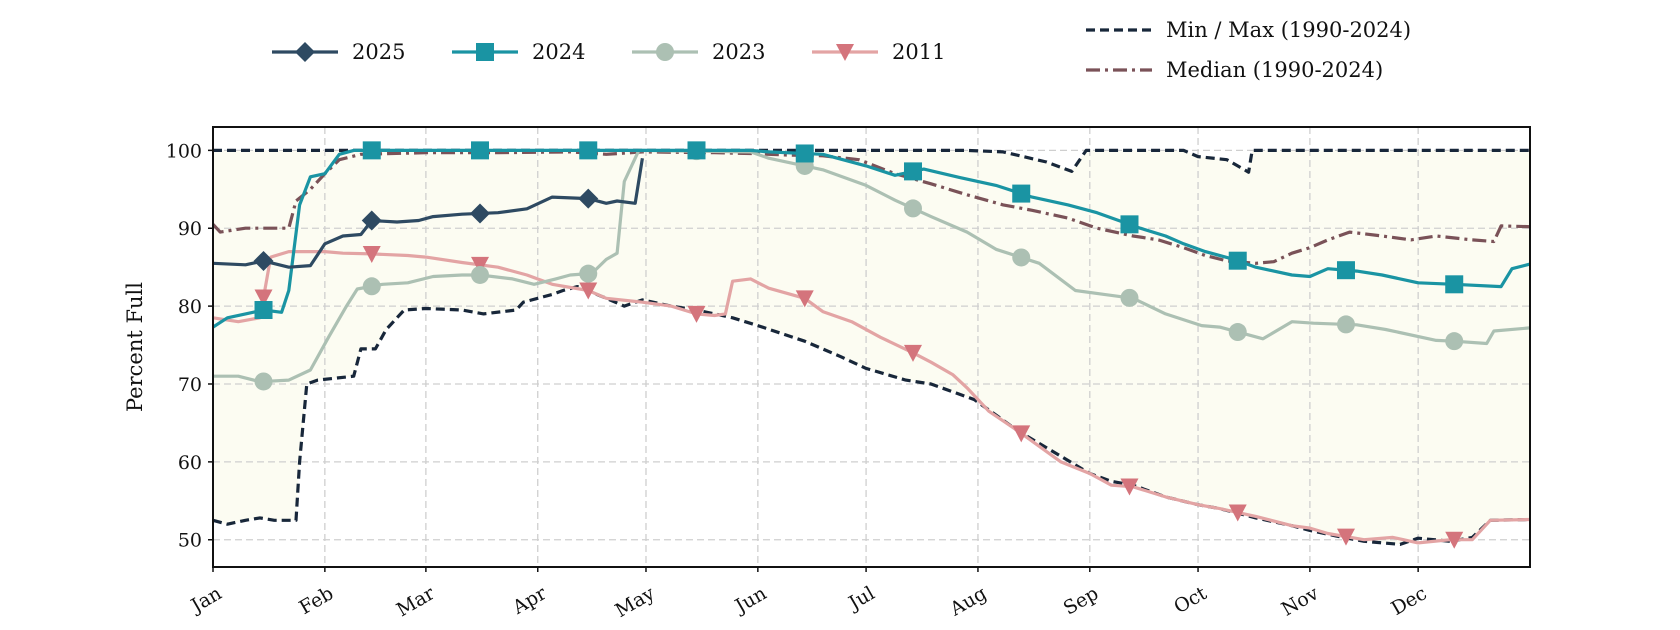  What do you see at coordinates (860, 598) in the screenshot?
I see `x-tick-label: Jul` at bounding box center [860, 598].